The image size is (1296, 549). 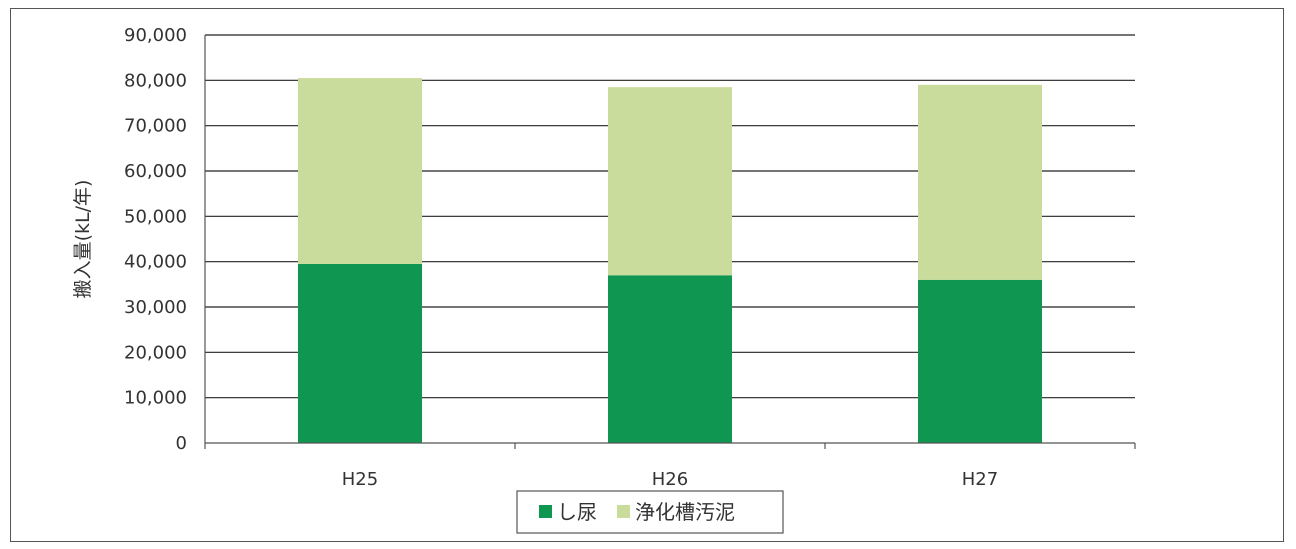 I want to click on x-tick-label: H25, so click(x=360, y=479).